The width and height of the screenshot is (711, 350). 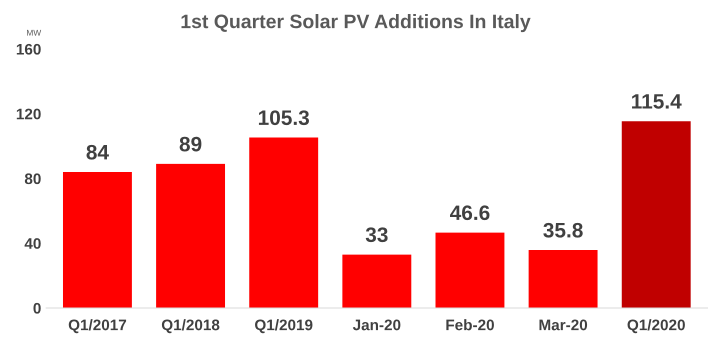 What do you see at coordinates (97, 326) in the screenshot?
I see `x-tick-label: Q1/2017` at bounding box center [97, 326].